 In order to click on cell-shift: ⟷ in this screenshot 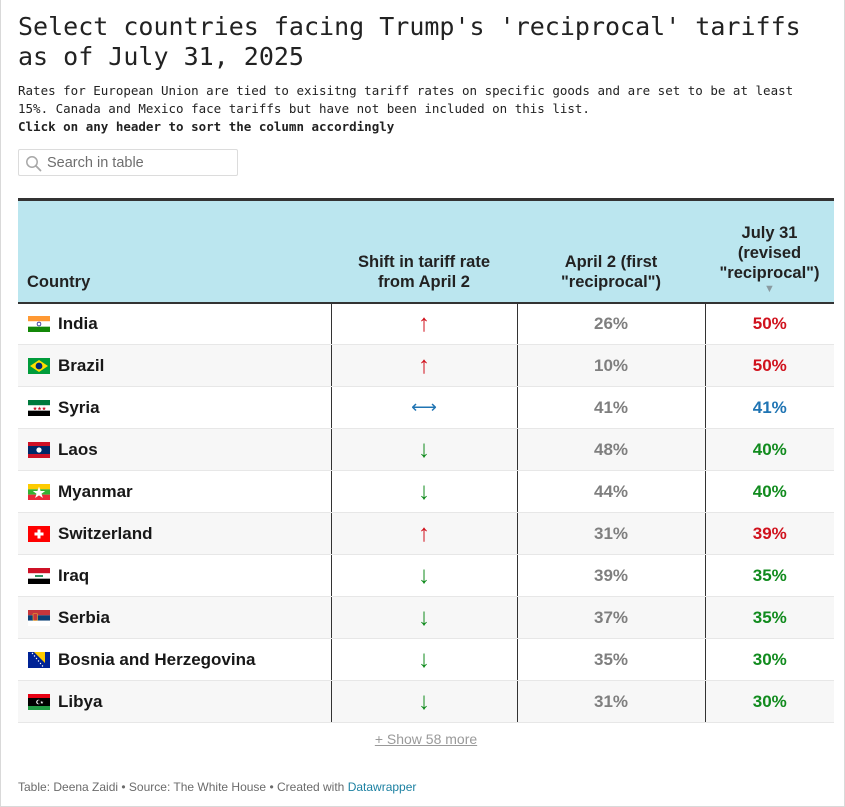, I will do `click(424, 407)`.